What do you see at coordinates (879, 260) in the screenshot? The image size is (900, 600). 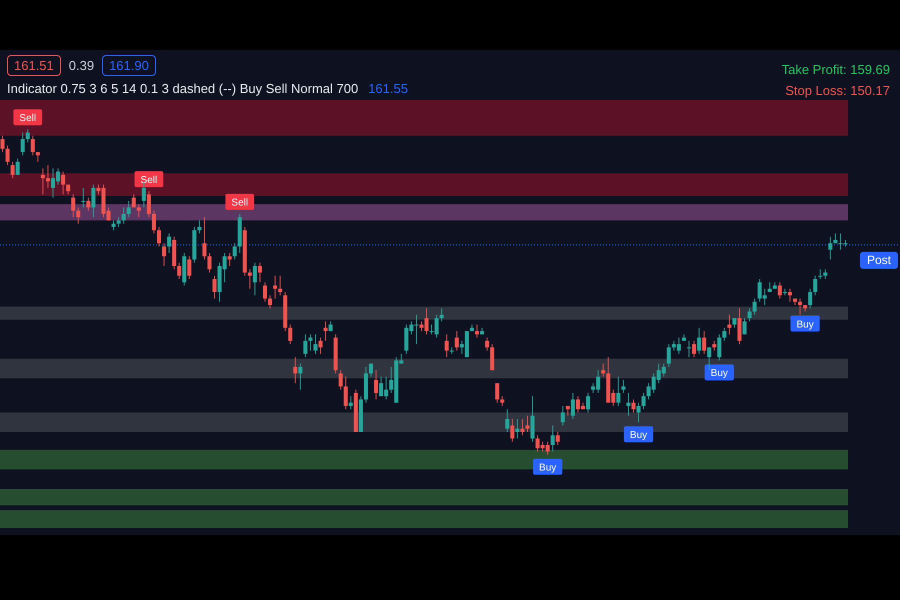 I see `ref-line-label: Post` at bounding box center [879, 260].